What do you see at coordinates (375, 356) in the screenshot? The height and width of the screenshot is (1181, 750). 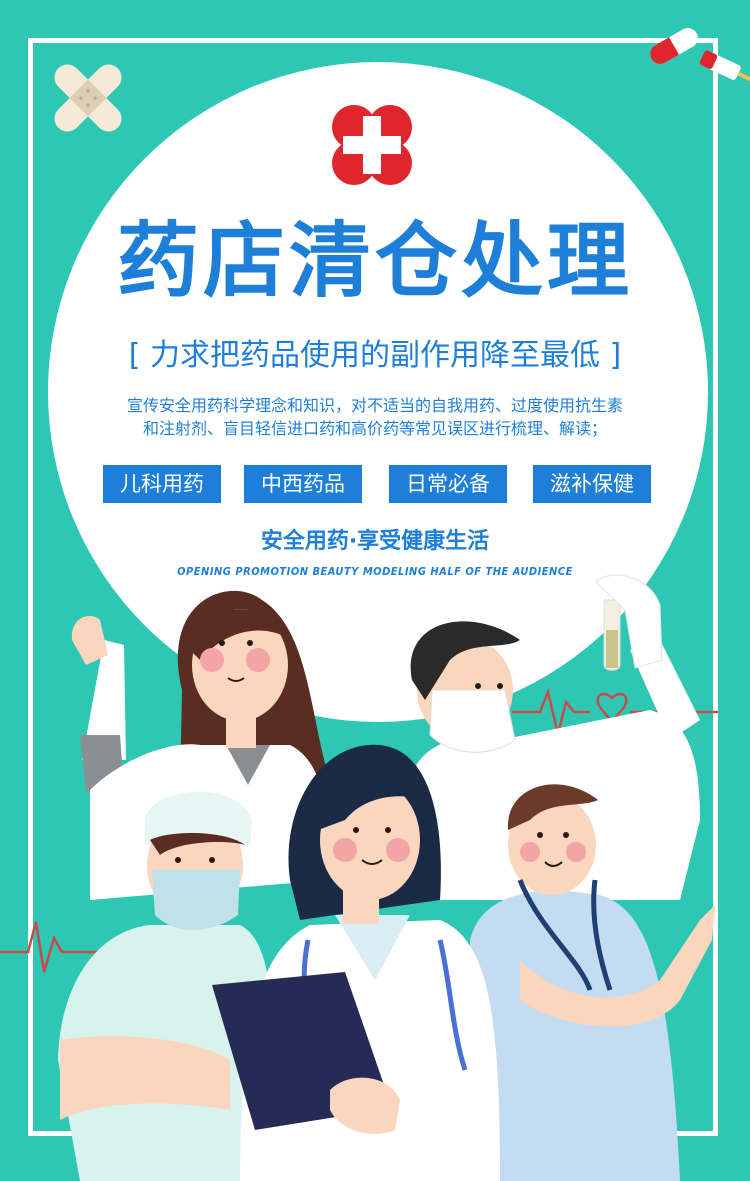 I see `poster-subtitle: [ 力求把药品使用的副作用降至最低 ]` at bounding box center [375, 356].